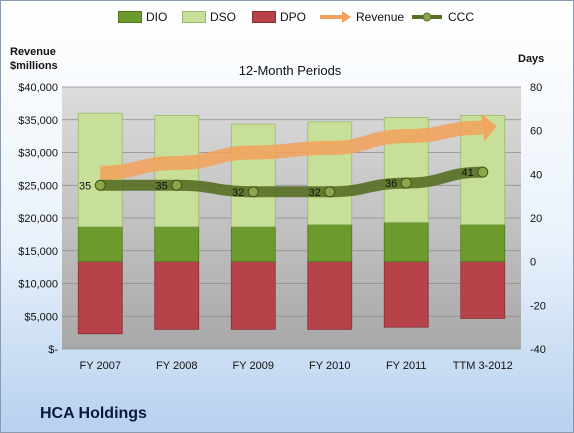 The width and height of the screenshot is (574, 433). I want to click on legend-item-ccc: CCC, so click(442, 17).